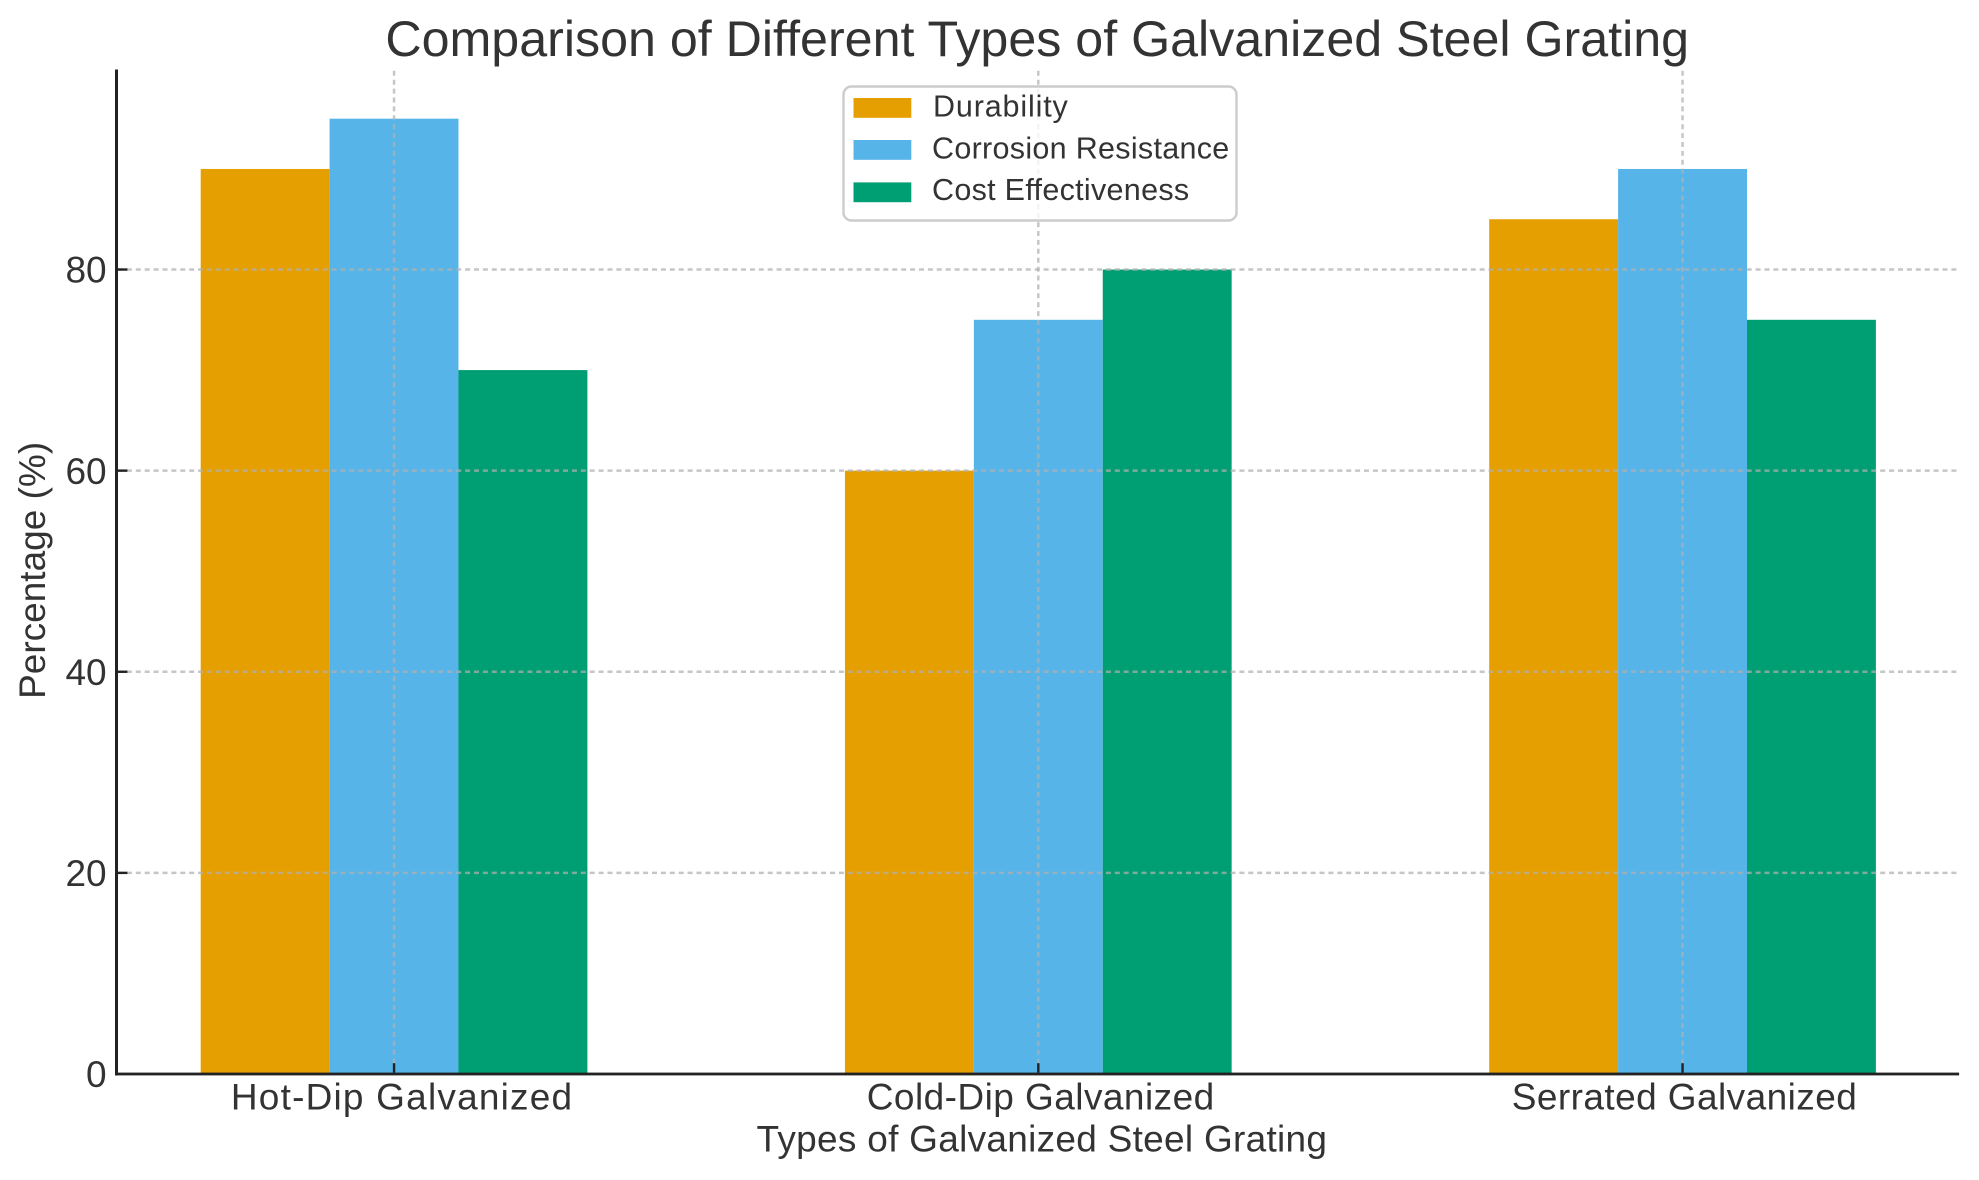  Describe the element at coordinates (85, 672) in the screenshot. I see `svg-text: 40` at that location.